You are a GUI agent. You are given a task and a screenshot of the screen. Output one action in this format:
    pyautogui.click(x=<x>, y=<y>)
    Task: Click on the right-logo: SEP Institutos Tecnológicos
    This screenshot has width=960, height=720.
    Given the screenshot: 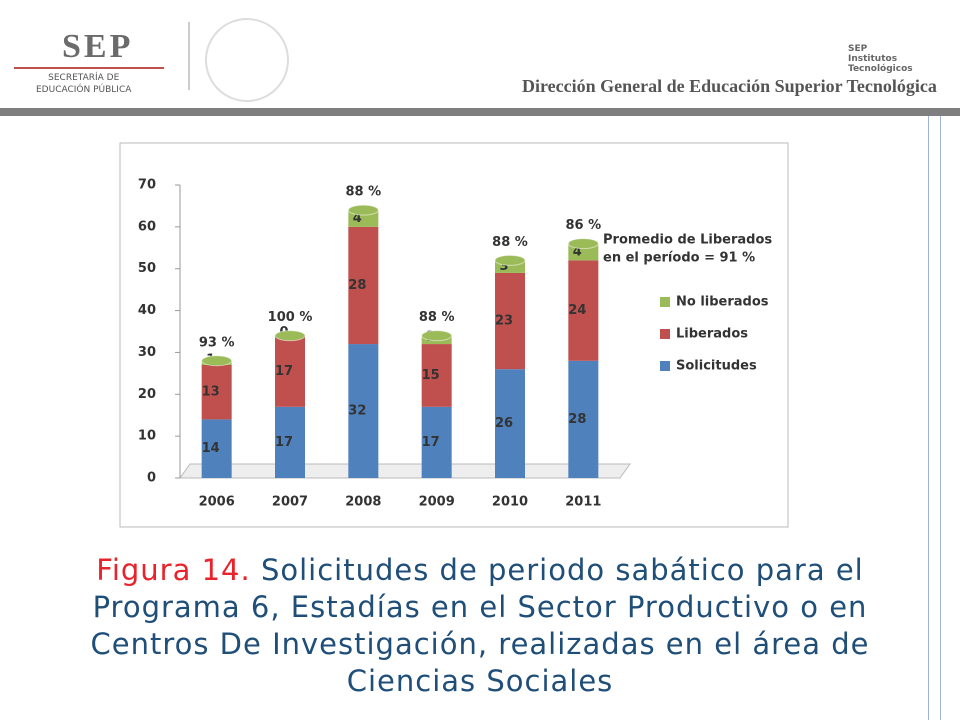 What is the action you would take?
    pyautogui.click(x=904, y=59)
    